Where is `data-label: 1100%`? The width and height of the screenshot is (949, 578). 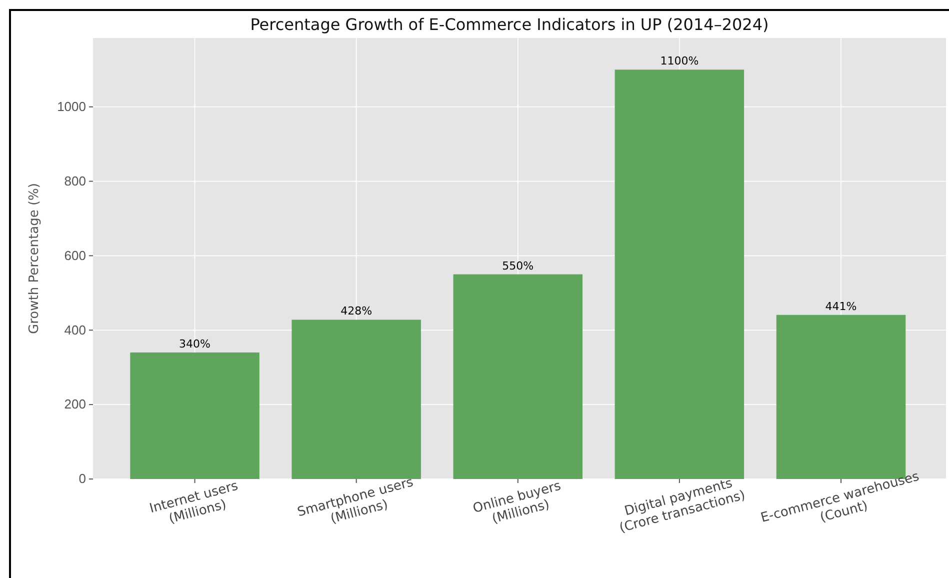 data-label: 1100% is located at coordinates (679, 61).